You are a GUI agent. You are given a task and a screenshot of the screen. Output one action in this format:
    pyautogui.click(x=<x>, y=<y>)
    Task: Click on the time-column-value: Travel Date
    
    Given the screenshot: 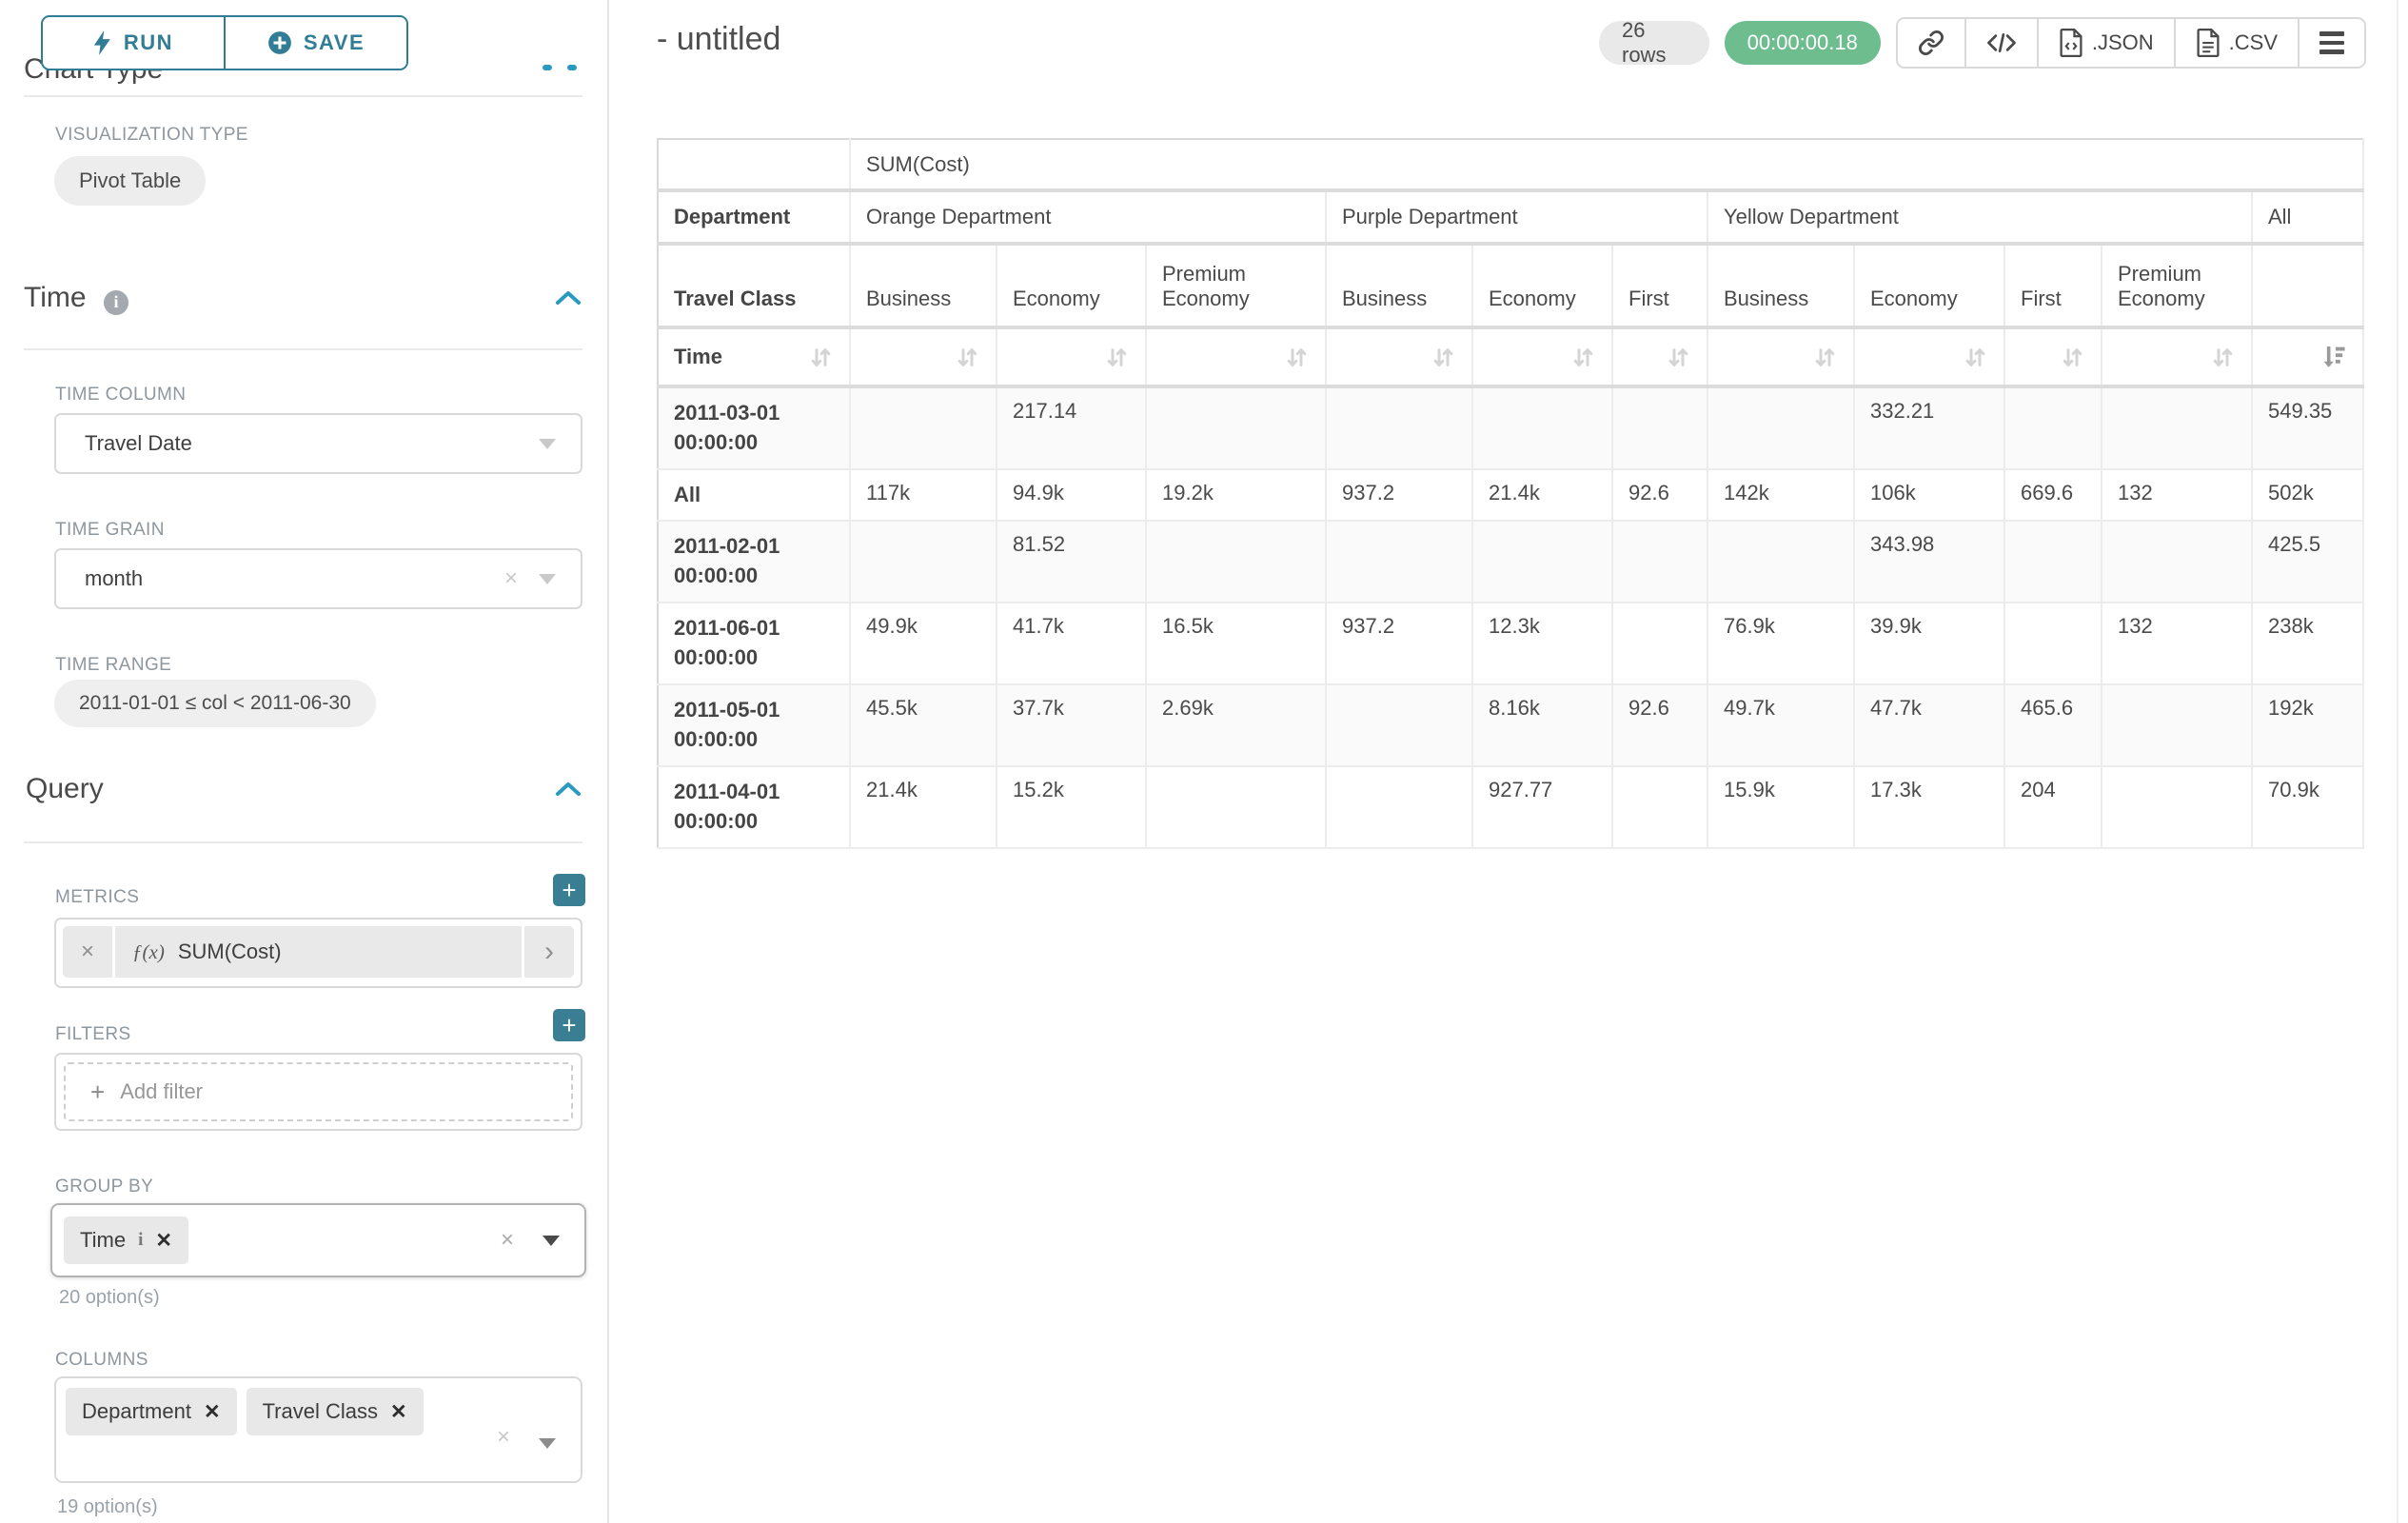 What is the action you would take?
    pyautogui.click(x=138, y=443)
    